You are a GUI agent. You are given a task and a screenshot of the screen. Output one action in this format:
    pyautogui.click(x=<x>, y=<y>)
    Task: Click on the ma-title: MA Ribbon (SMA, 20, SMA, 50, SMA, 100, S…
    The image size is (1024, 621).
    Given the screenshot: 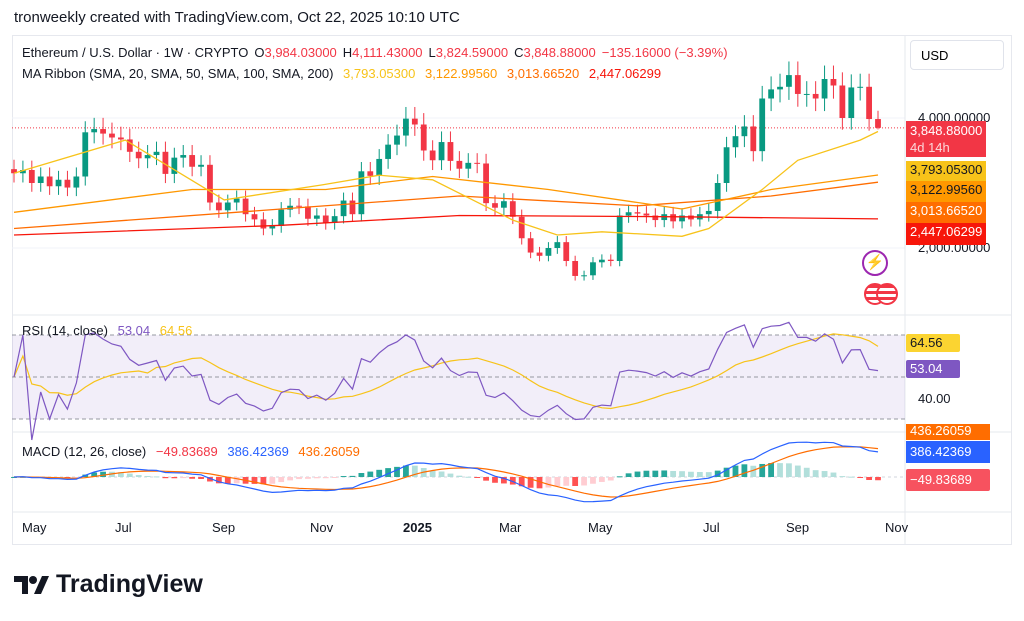 What is the action you would take?
    pyautogui.click(x=178, y=73)
    